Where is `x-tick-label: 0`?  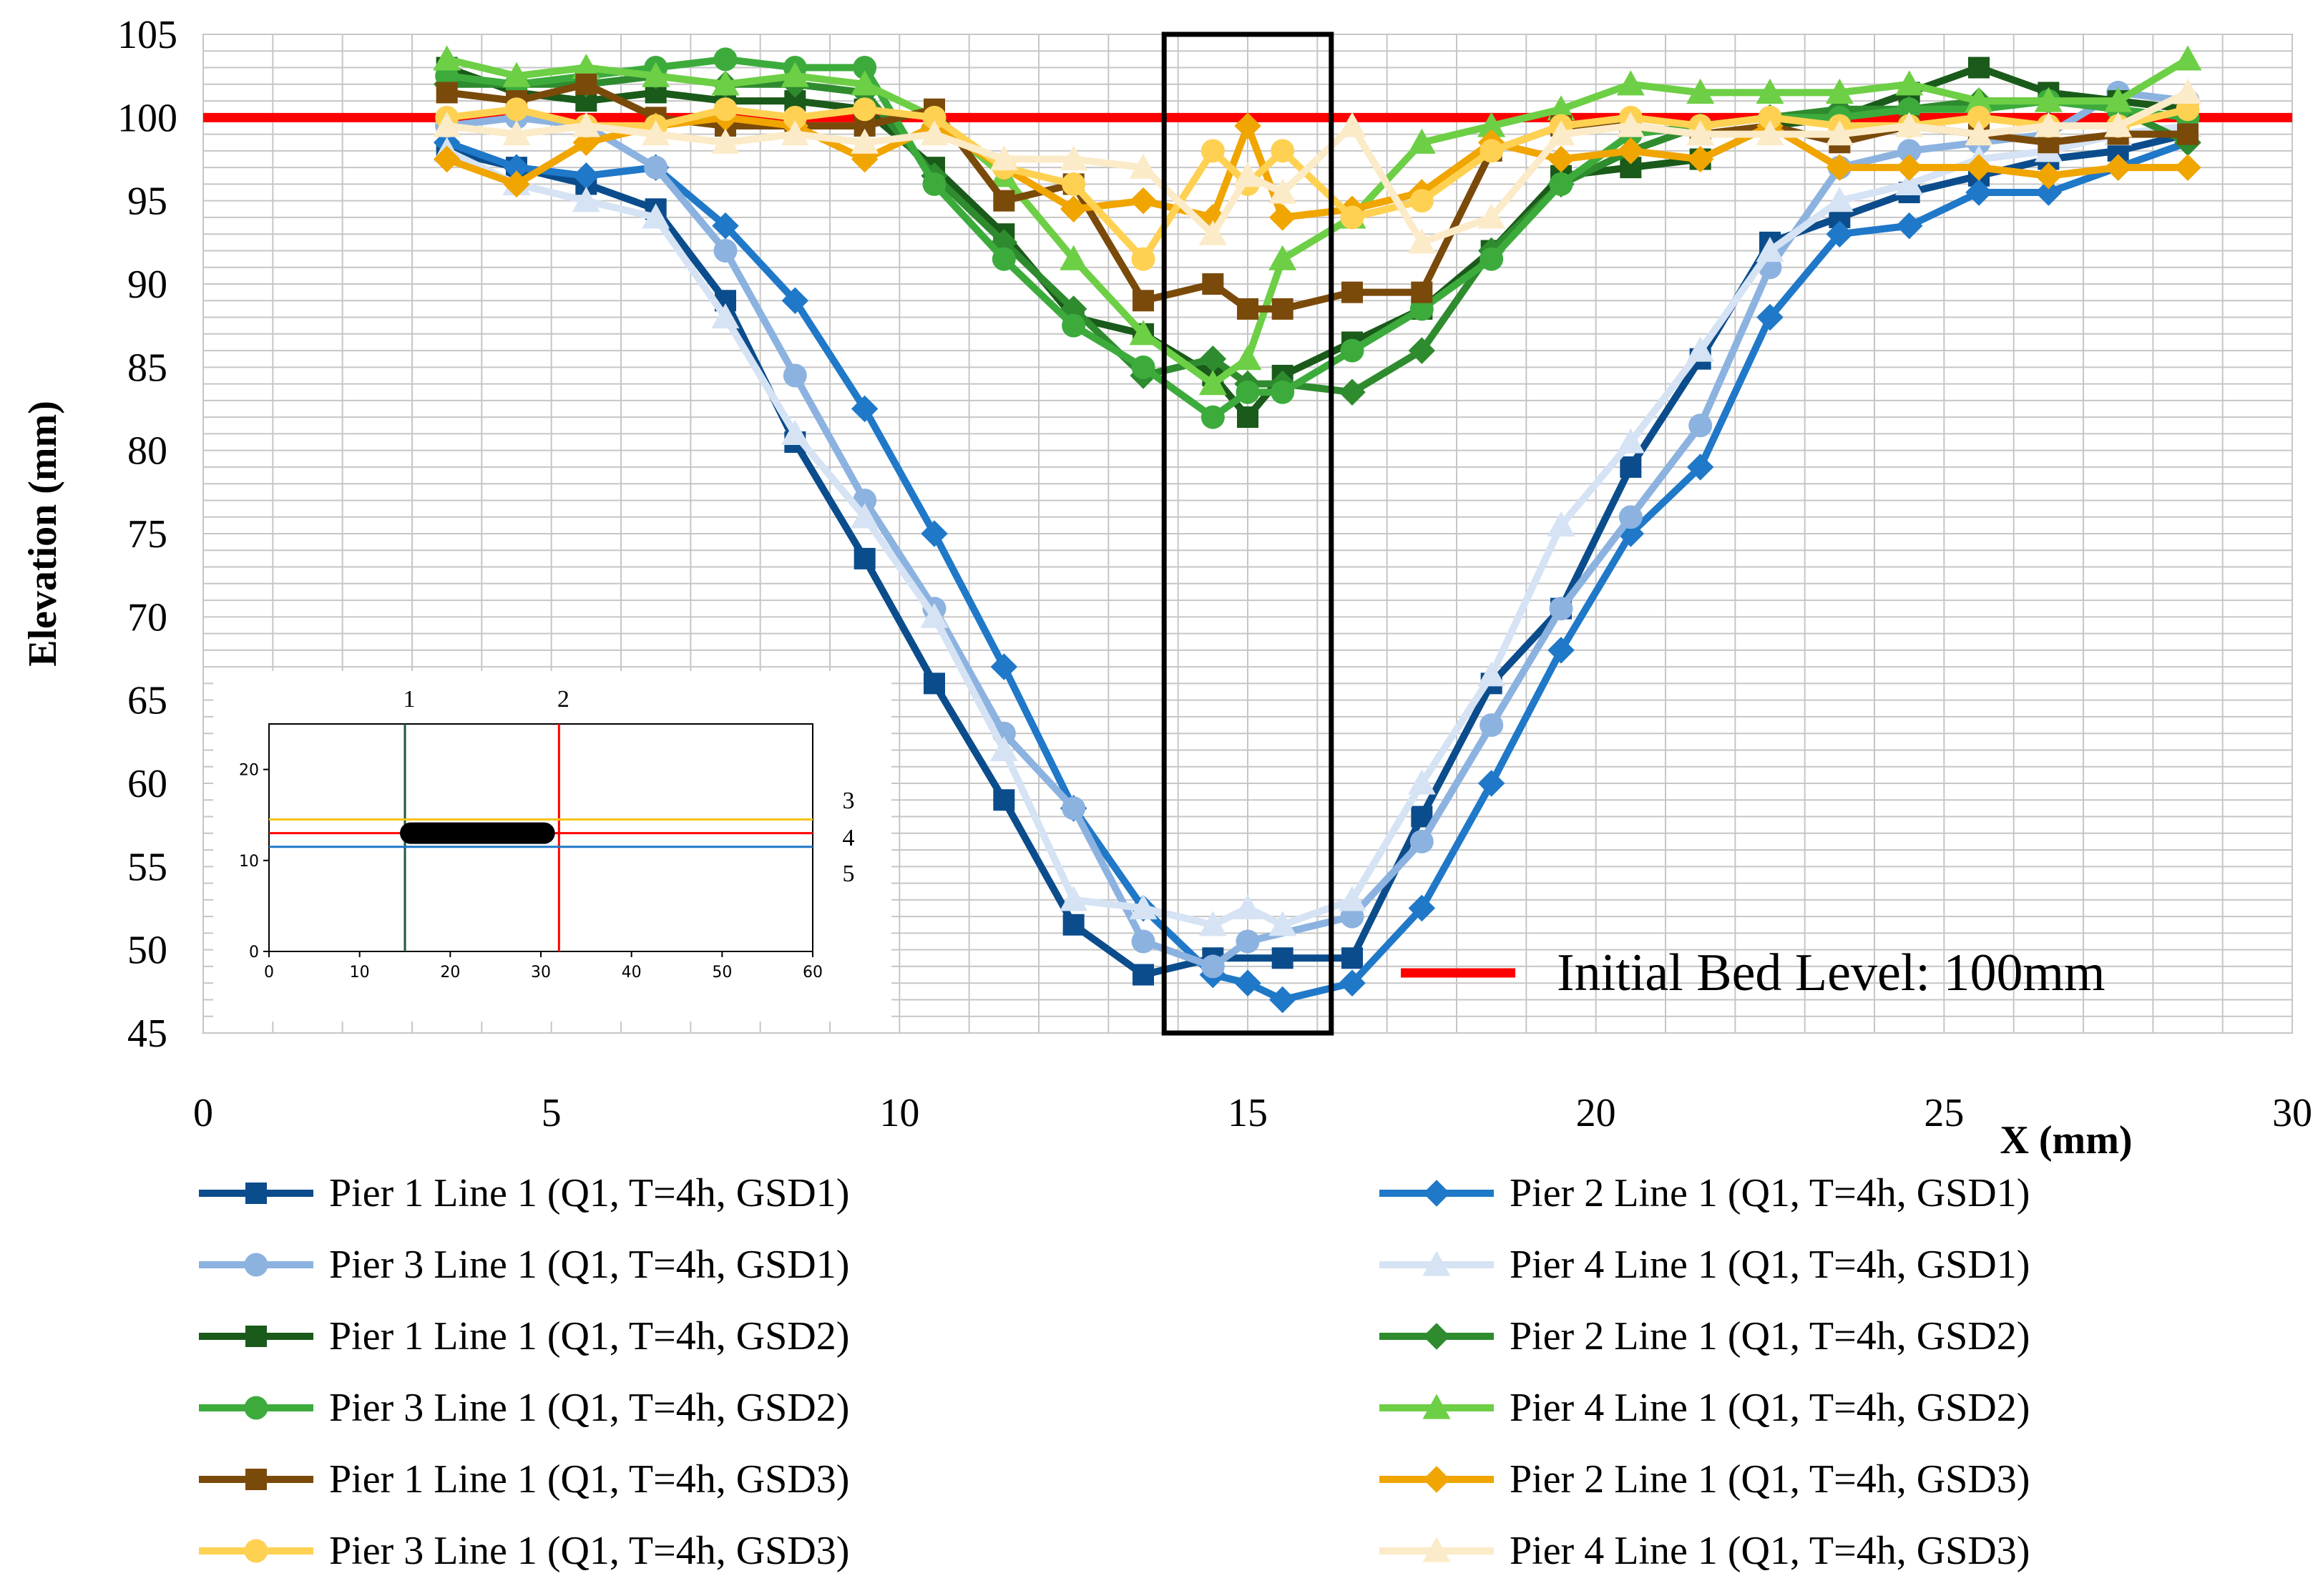 x-tick-label: 0 is located at coordinates (203, 1113).